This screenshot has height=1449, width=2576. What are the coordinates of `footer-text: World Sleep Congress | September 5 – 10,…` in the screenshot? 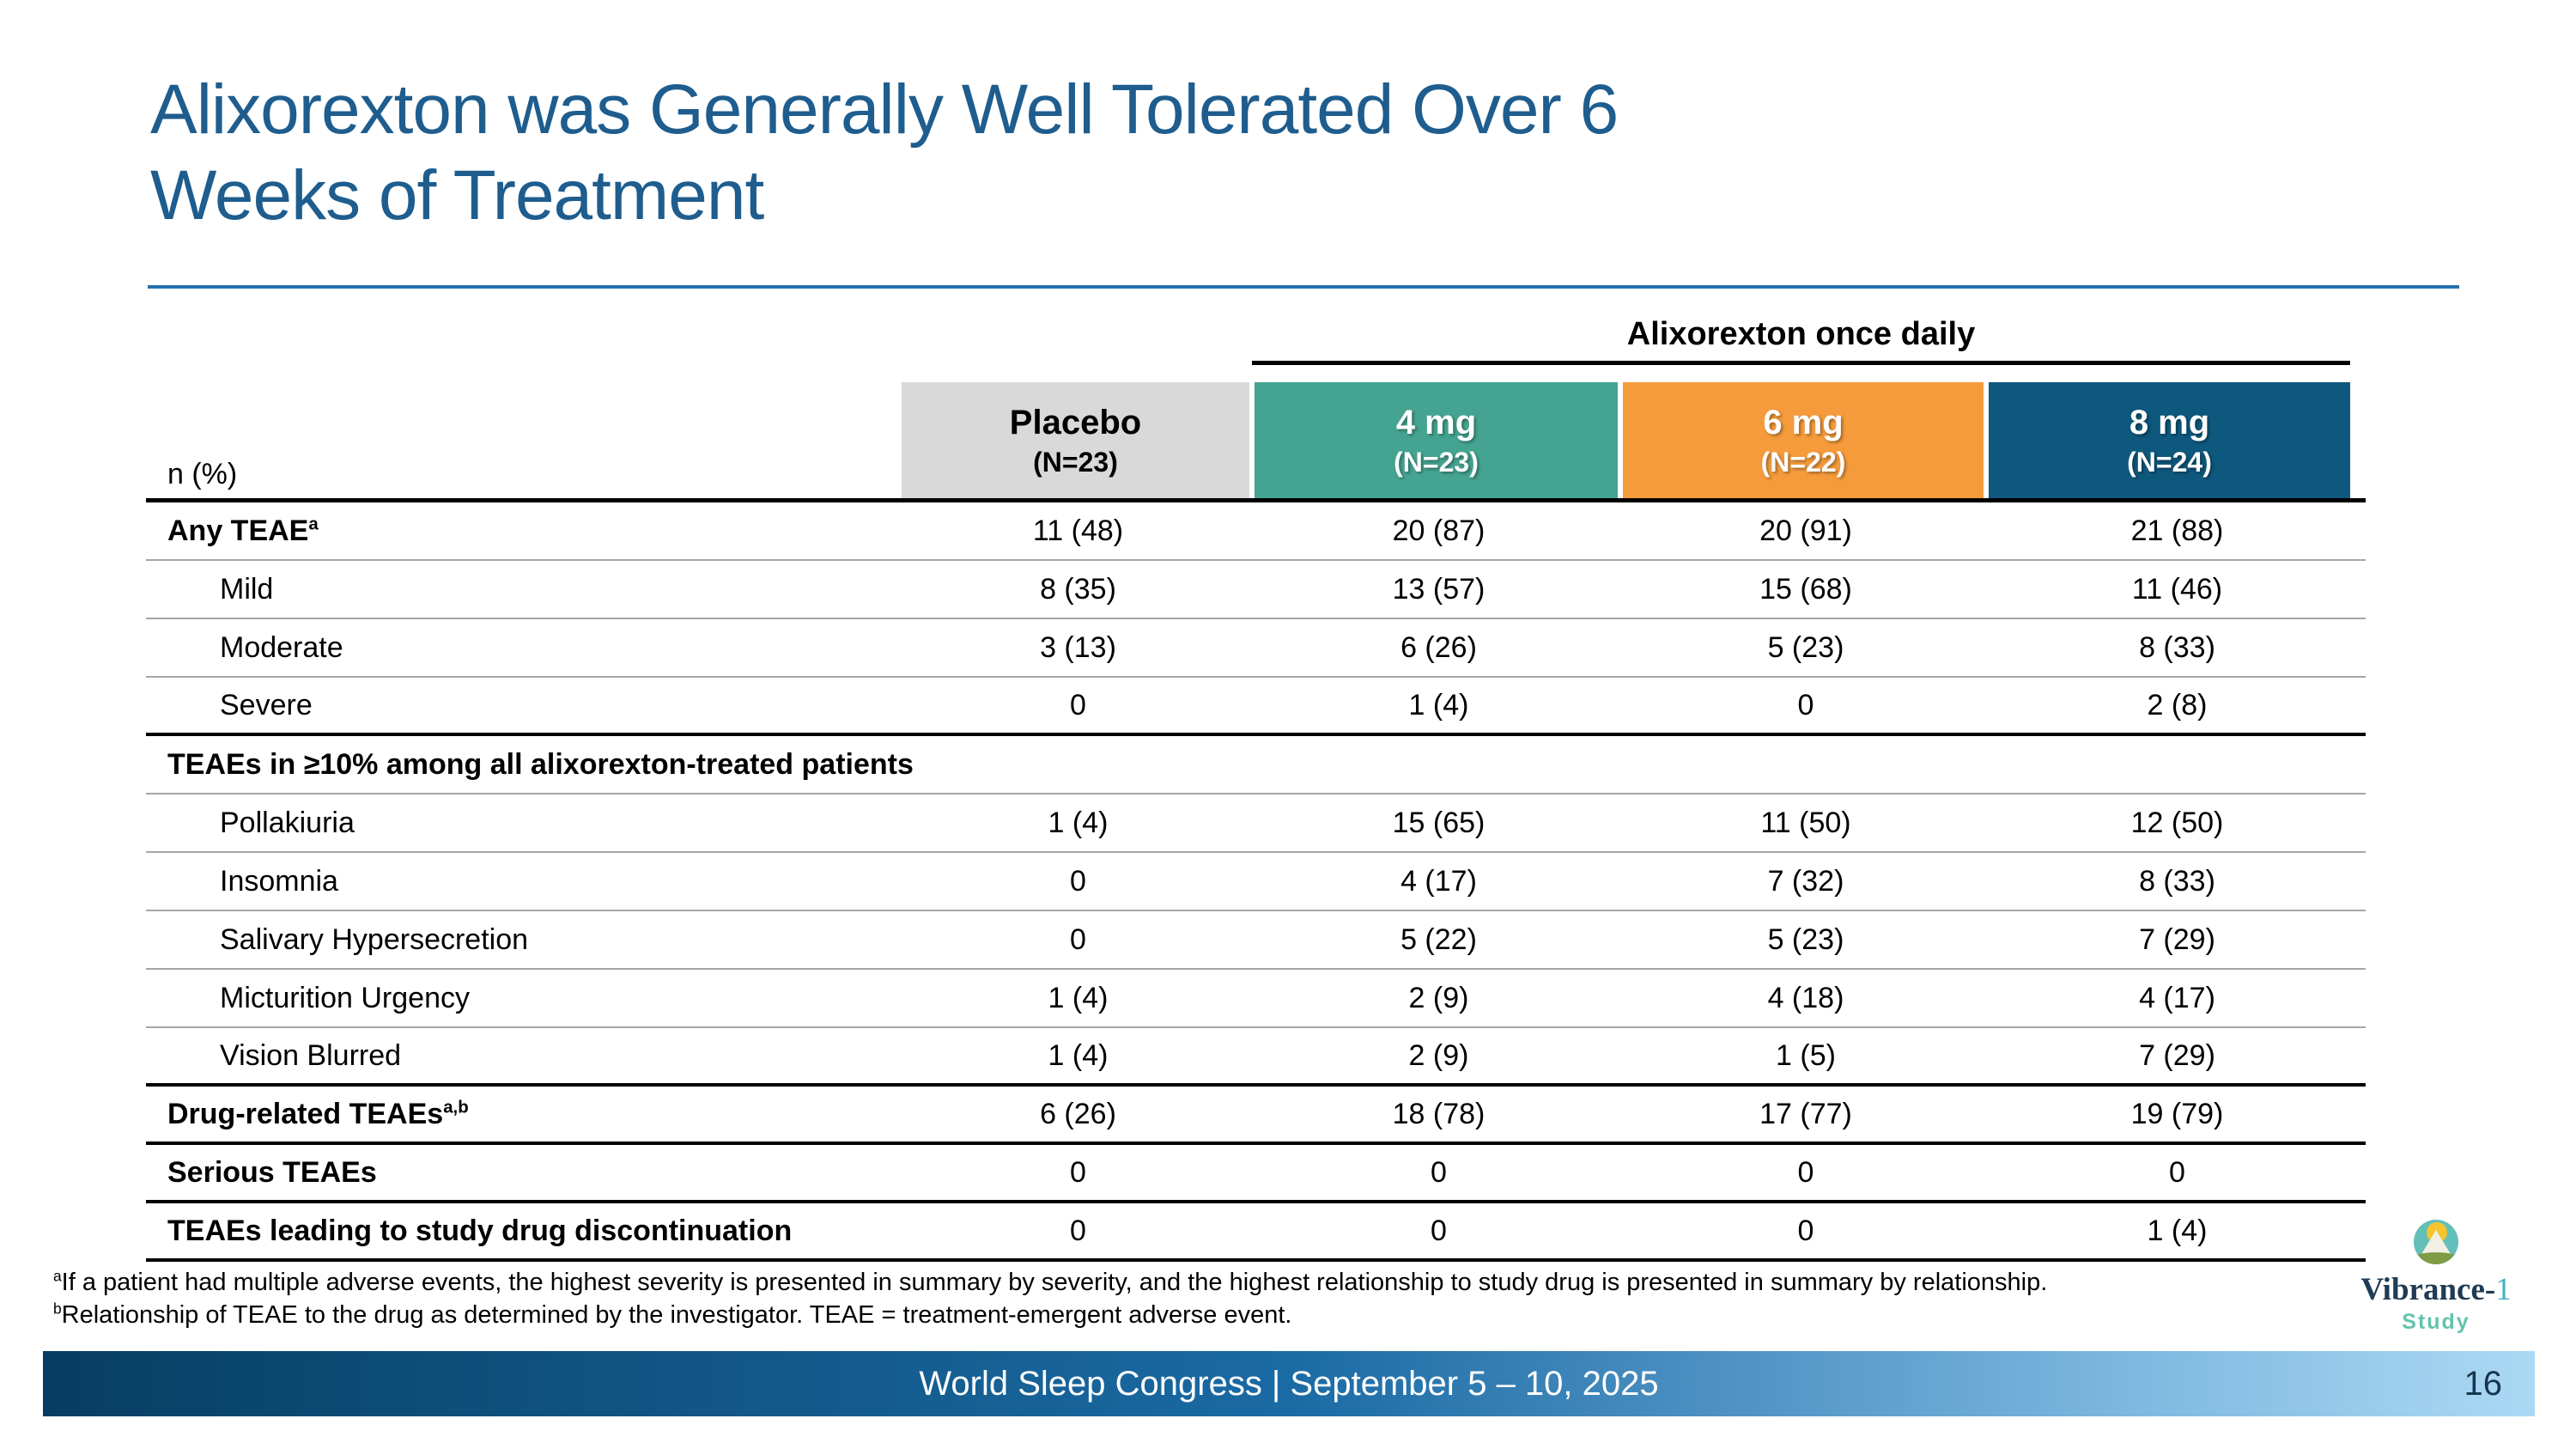 It's located at (1289, 1383).